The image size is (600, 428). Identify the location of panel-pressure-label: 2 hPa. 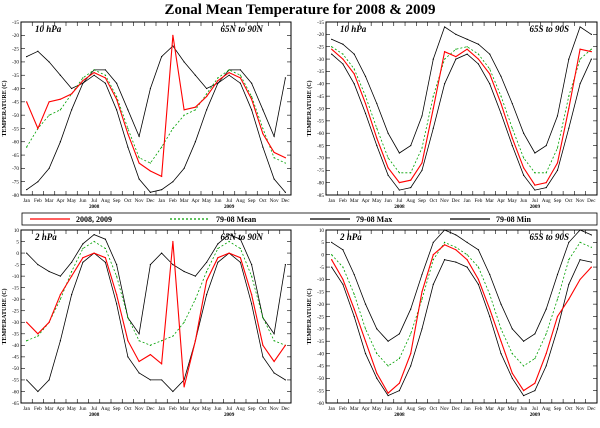
(45, 237).